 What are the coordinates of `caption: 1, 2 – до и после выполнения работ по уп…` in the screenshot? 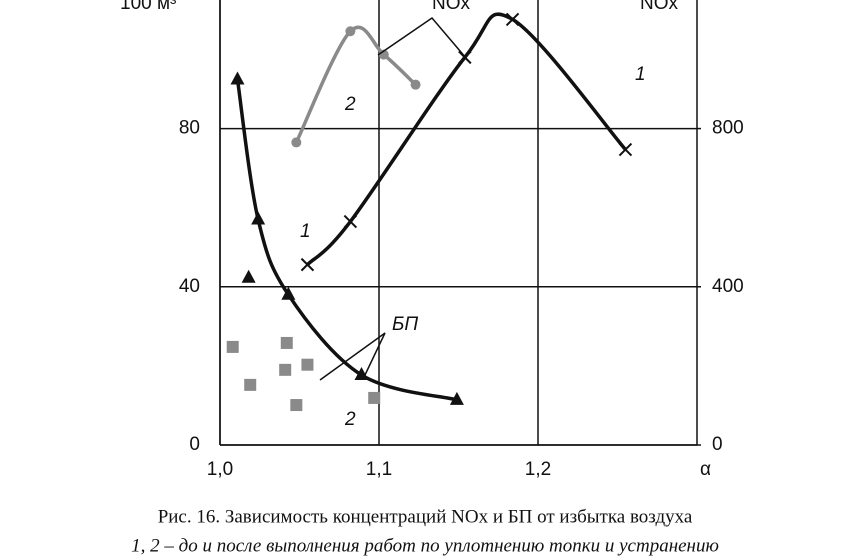 It's located at (425, 545).